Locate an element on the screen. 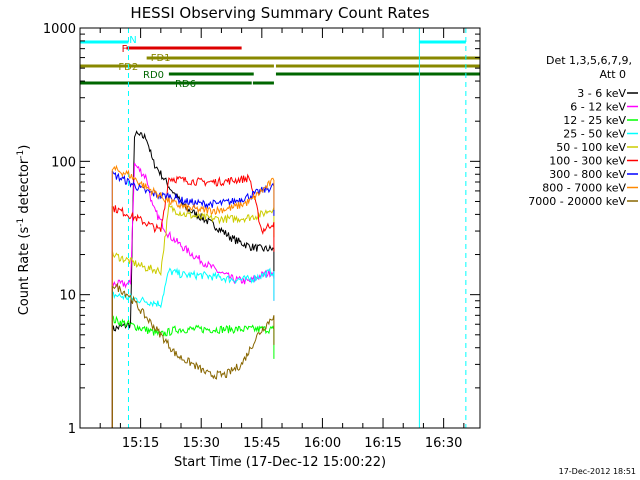 The width and height of the screenshot is (640, 480). legend-entry-label: 100 - 300 keV is located at coordinates (587, 161).